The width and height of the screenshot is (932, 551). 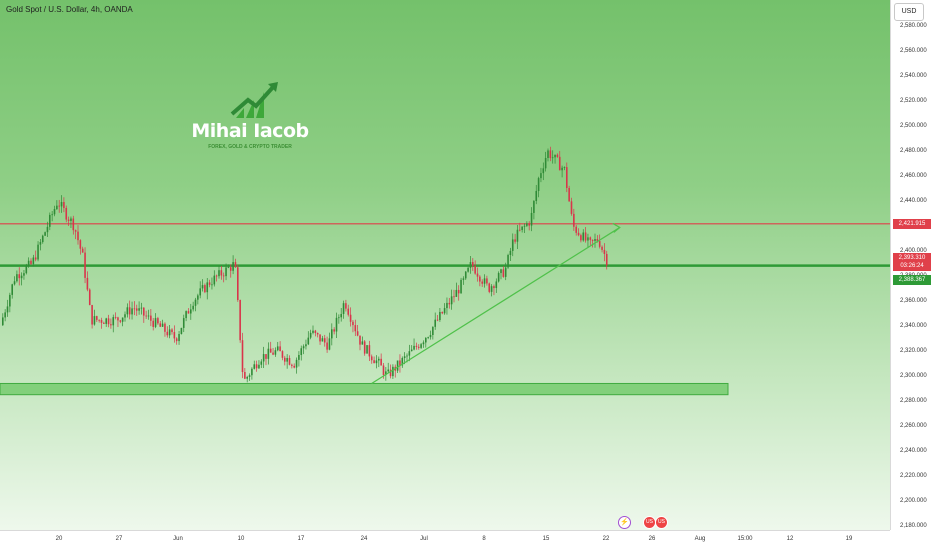 I want to click on time-scale, so click(x=445, y=540).